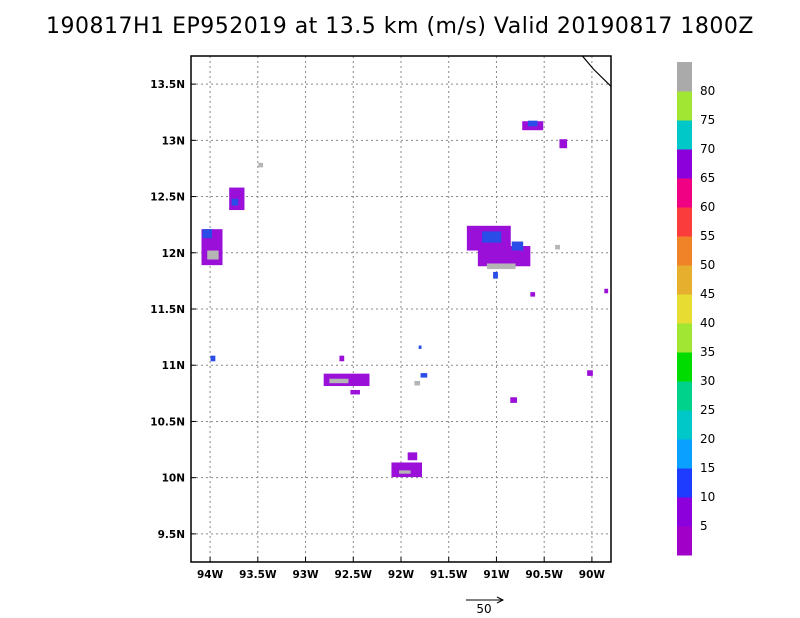 This screenshot has width=800, height=618. I want to click on tick-label-lat: 9.5N, so click(171, 535).